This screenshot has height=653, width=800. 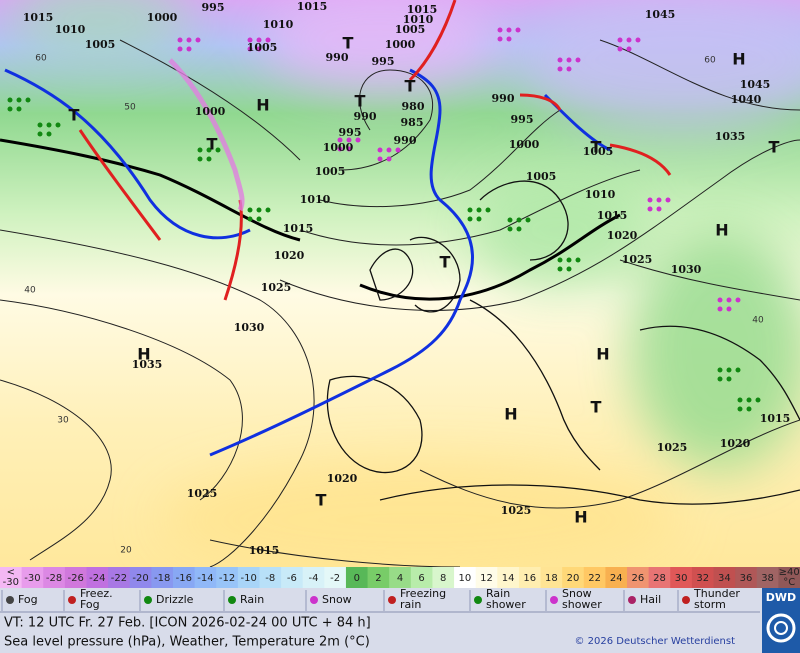 I want to click on scale-label: 30, so click(x=681, y=578).